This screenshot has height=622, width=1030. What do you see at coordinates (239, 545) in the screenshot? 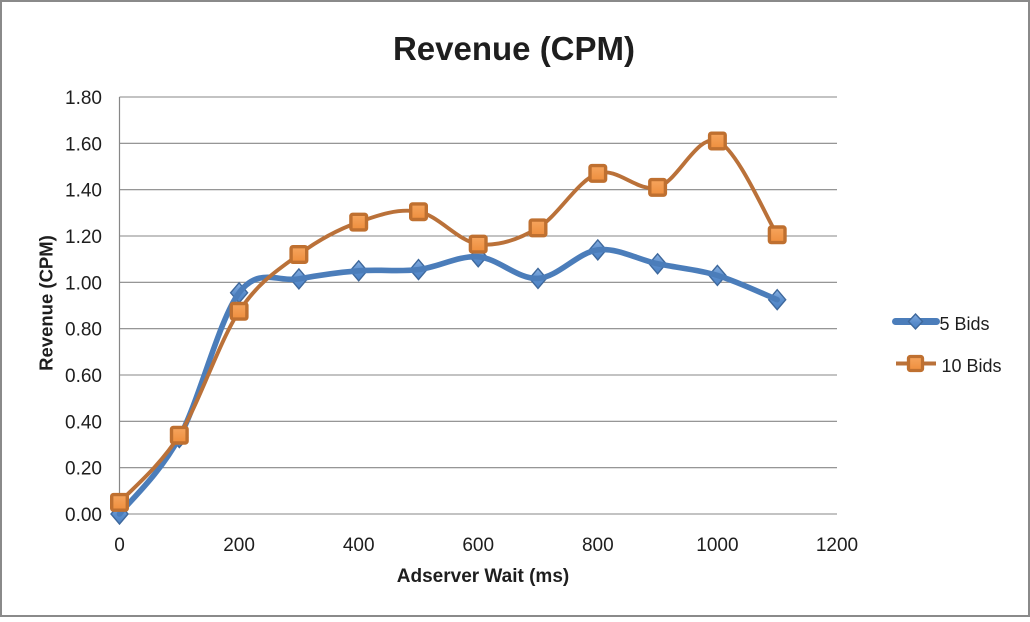
I see `svg-text: 200` at bounding box center [239, 545].